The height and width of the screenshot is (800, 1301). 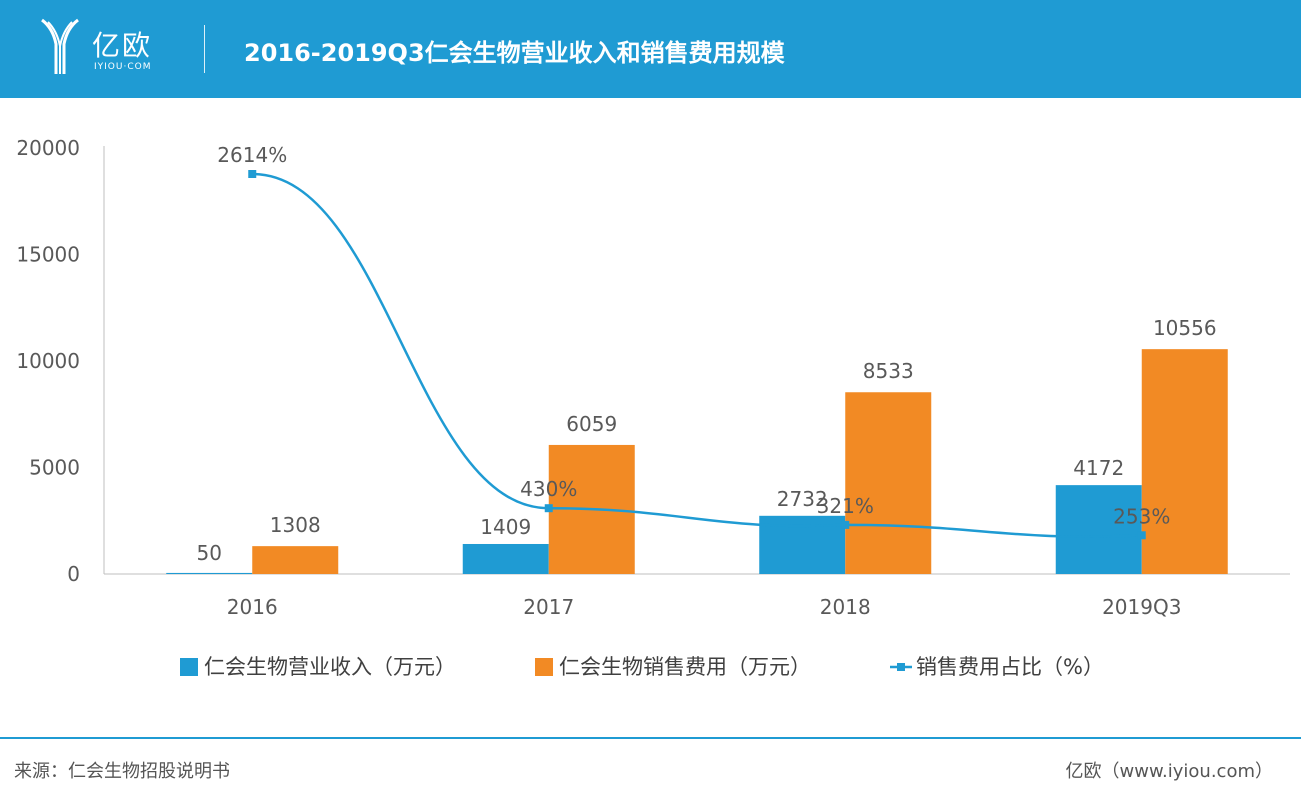 What do you see at coordinates (48, 255) in the screenshot?
I see `y-tick-label: 15000` at bounding box center [48, 255].